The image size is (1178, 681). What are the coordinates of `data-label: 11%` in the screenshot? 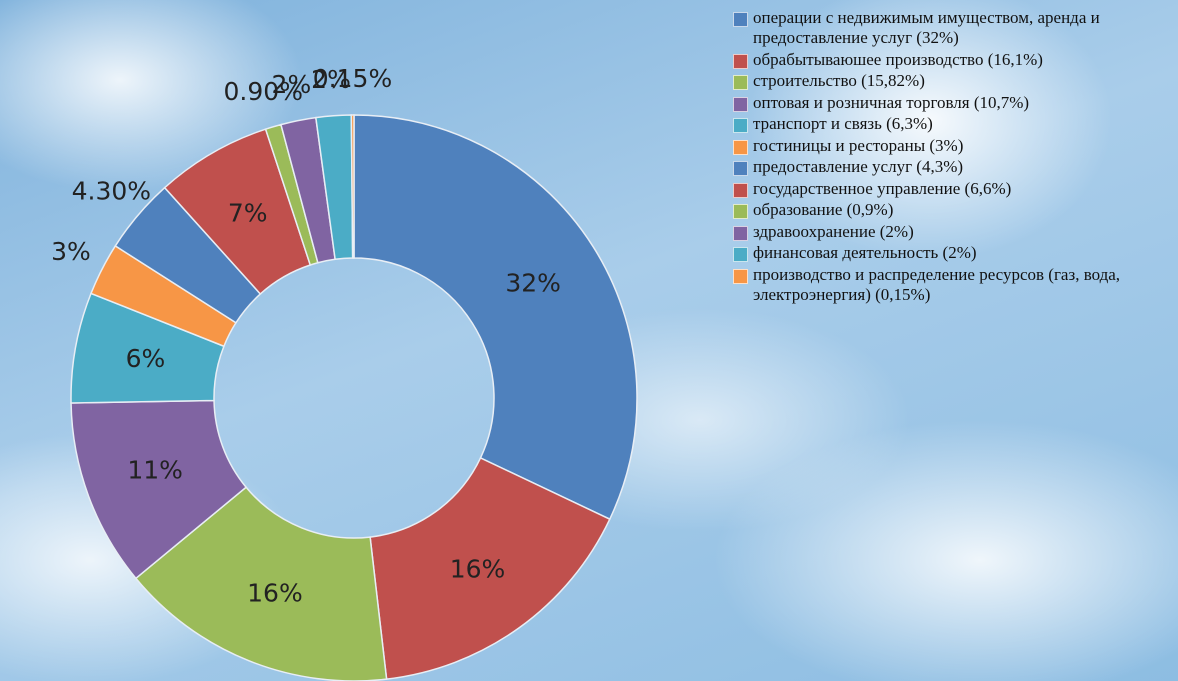 It's located at (155, 470).